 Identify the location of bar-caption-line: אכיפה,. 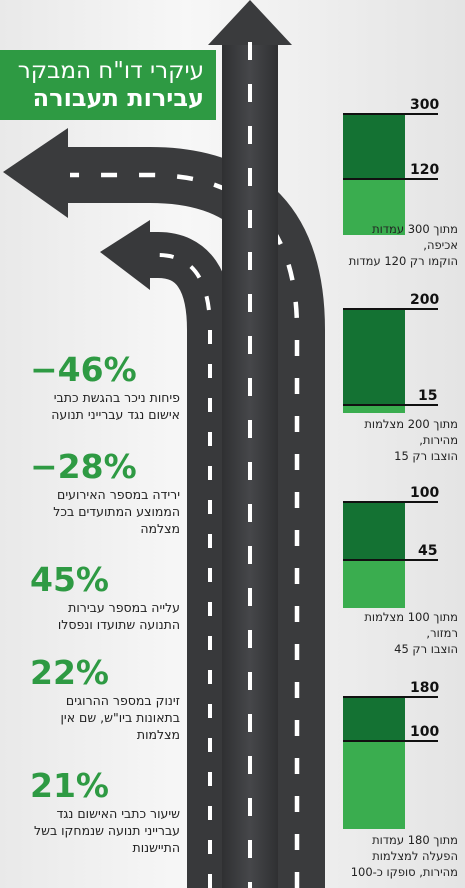
(440, 245).